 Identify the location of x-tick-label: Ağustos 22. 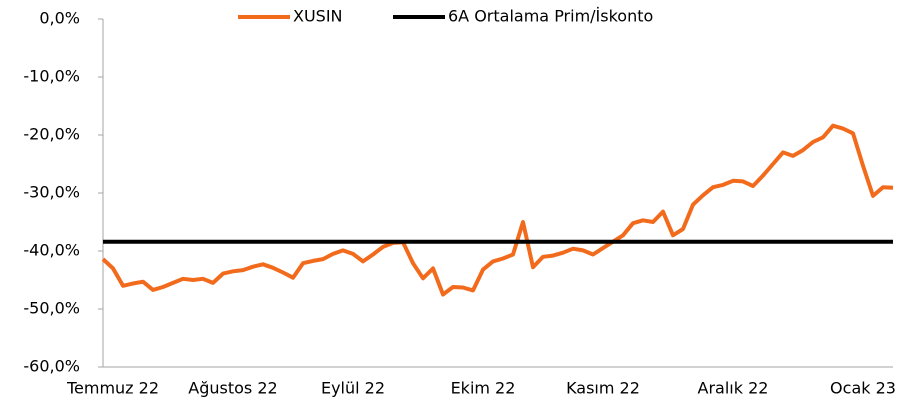
(232, 388).